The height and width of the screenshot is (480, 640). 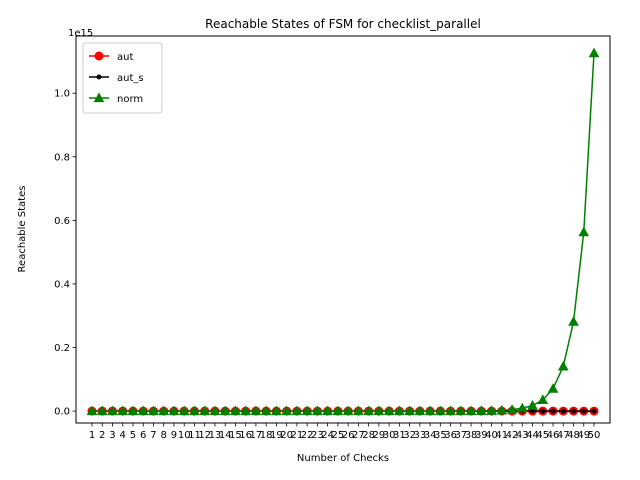 I want to click on x-tick-label: 1, so click(x=92, y=435).